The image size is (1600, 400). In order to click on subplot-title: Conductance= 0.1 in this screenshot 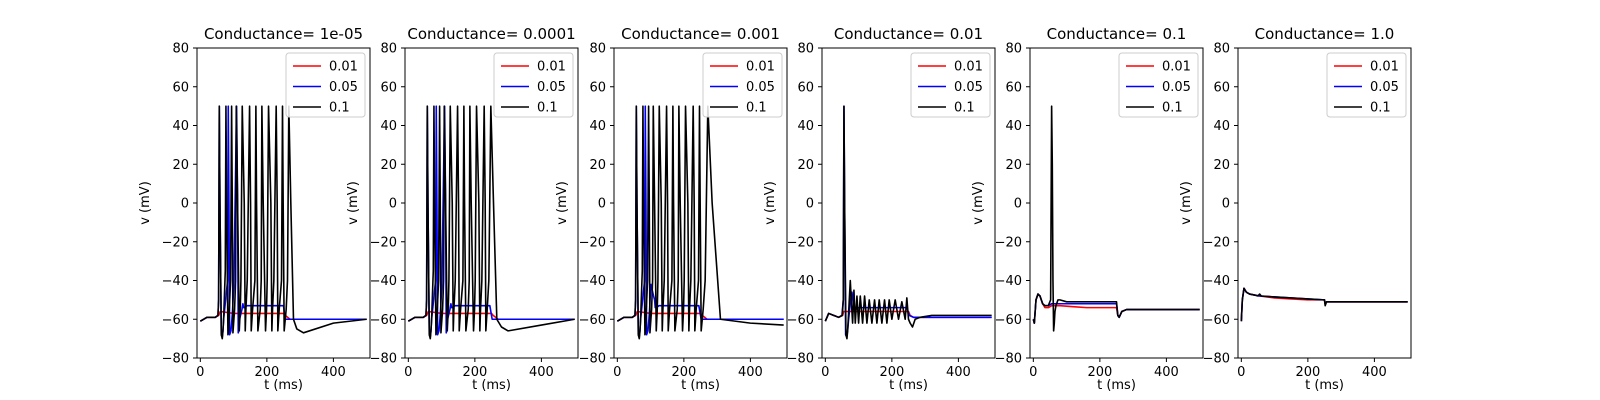, I will do `click(1117, 34)`.